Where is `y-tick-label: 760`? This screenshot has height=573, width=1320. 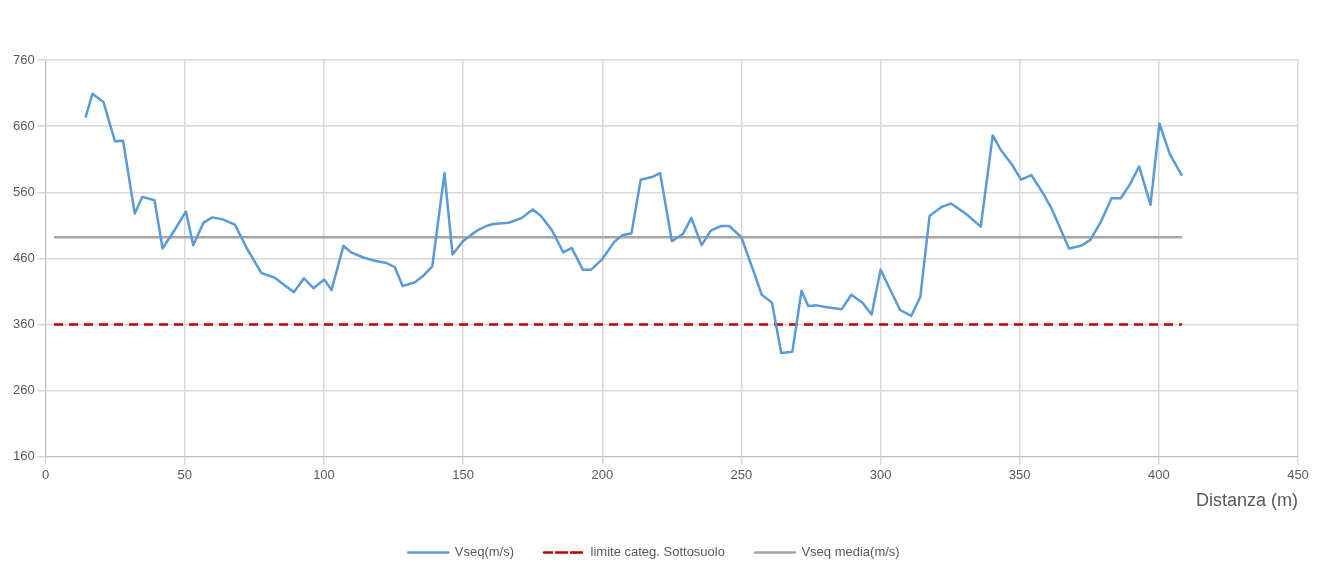
y-tick-label: 760 is located at coordinates (23, 59).